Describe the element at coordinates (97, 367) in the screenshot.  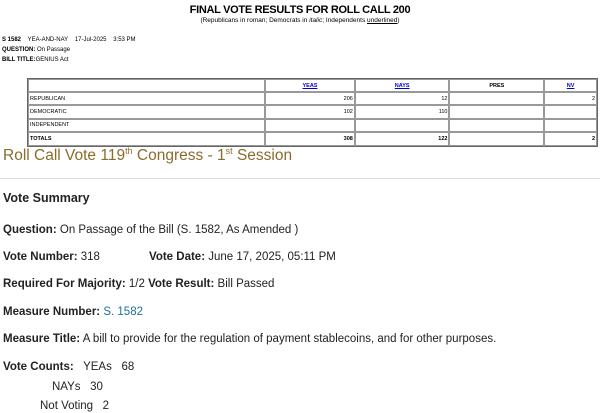
I see `yeas-label: YEAs` at that location.